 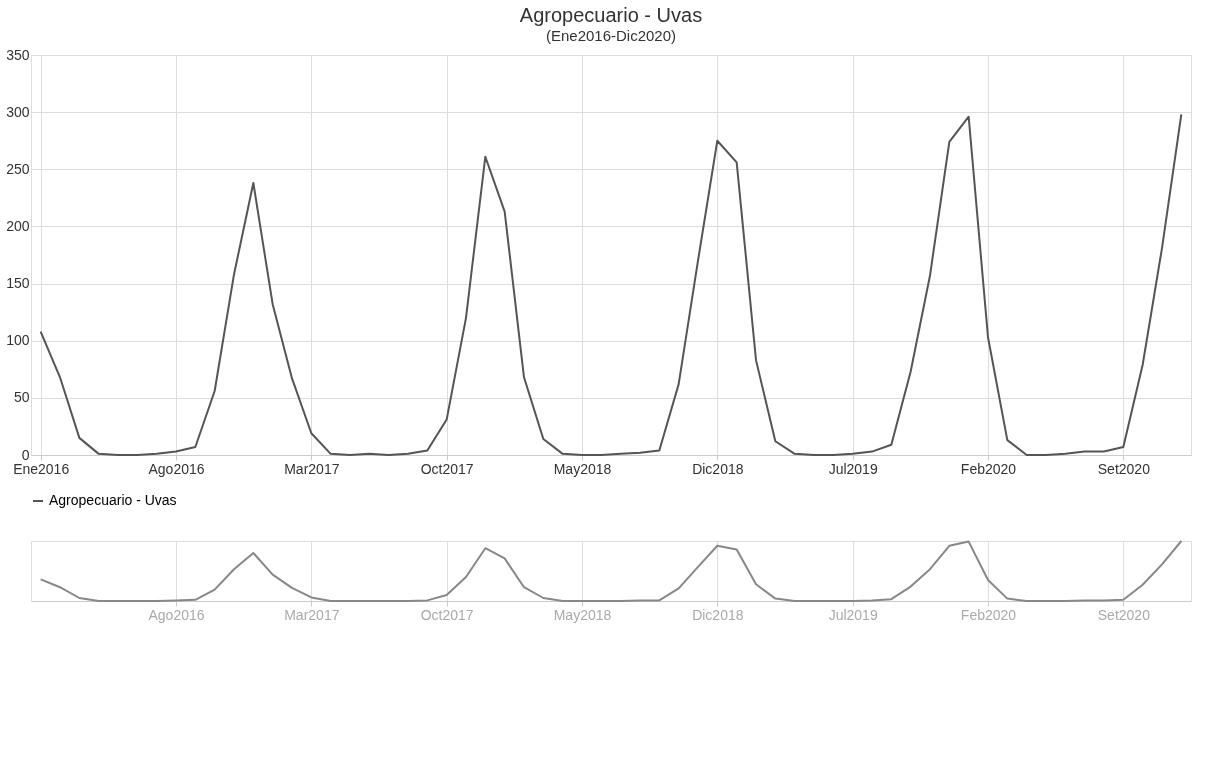 What do you see at coordinates (21, 397) in the screenshot?
I see `y-tick-label: 50` at bounding box center [21, 397].